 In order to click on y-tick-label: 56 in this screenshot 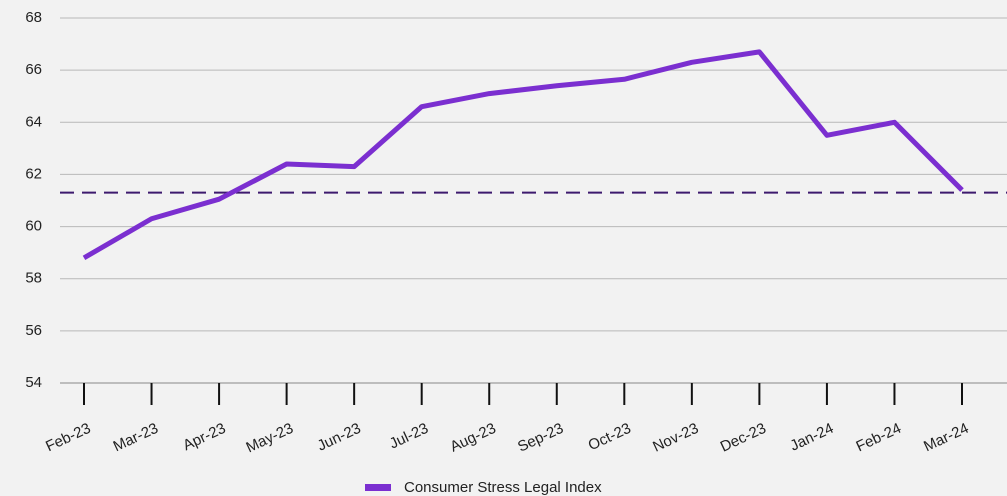, I will do `click(33, 330)`.